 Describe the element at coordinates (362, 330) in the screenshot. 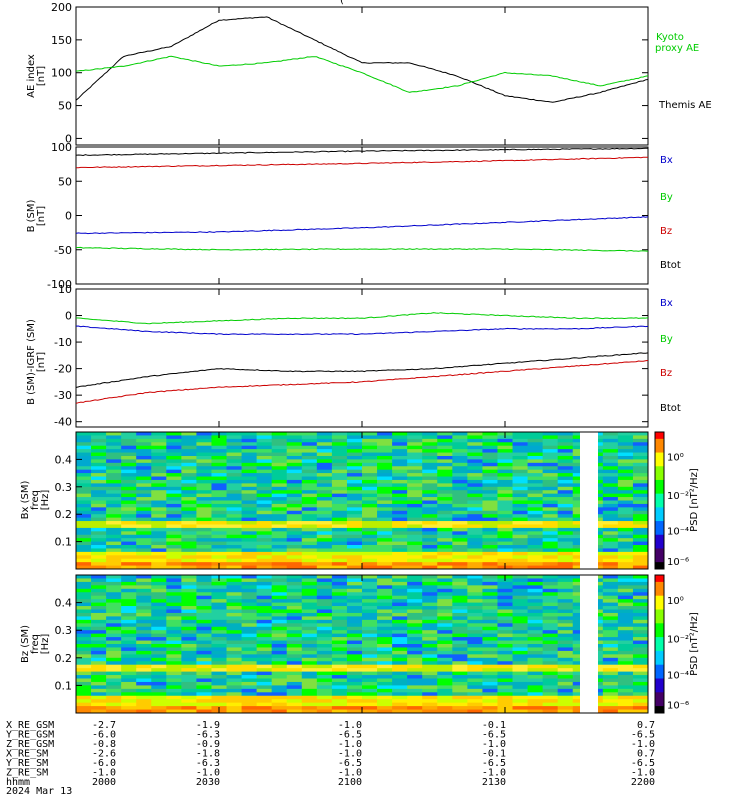

I see `bigrf-series-bx` at that location.